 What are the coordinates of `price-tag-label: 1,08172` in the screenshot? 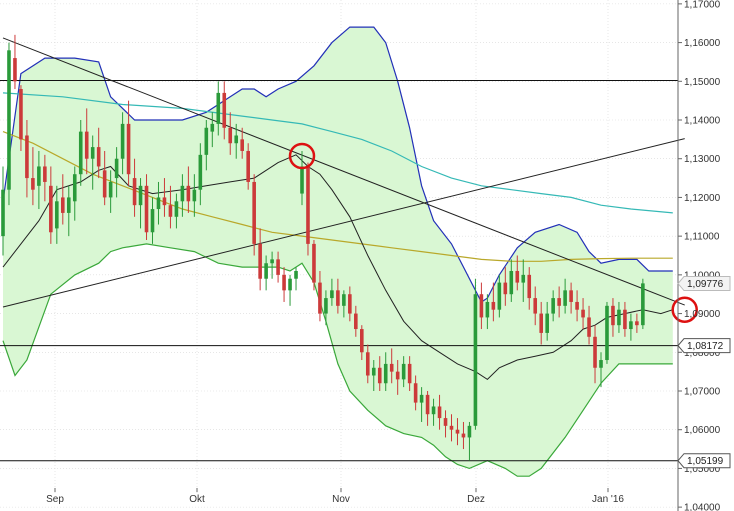 It's located at (705, 346).